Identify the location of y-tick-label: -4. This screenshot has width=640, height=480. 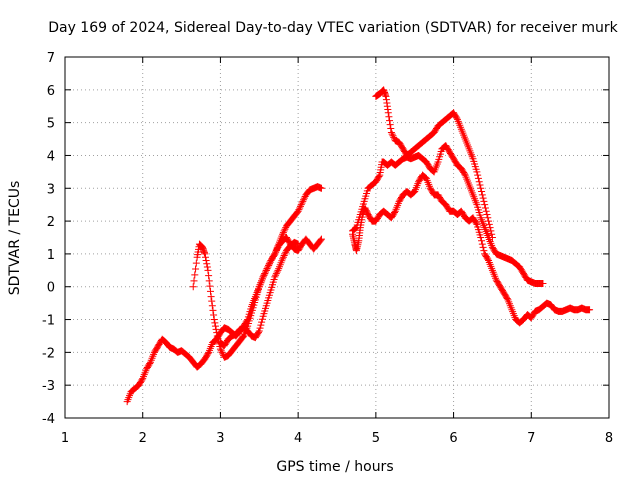
(48, 419).